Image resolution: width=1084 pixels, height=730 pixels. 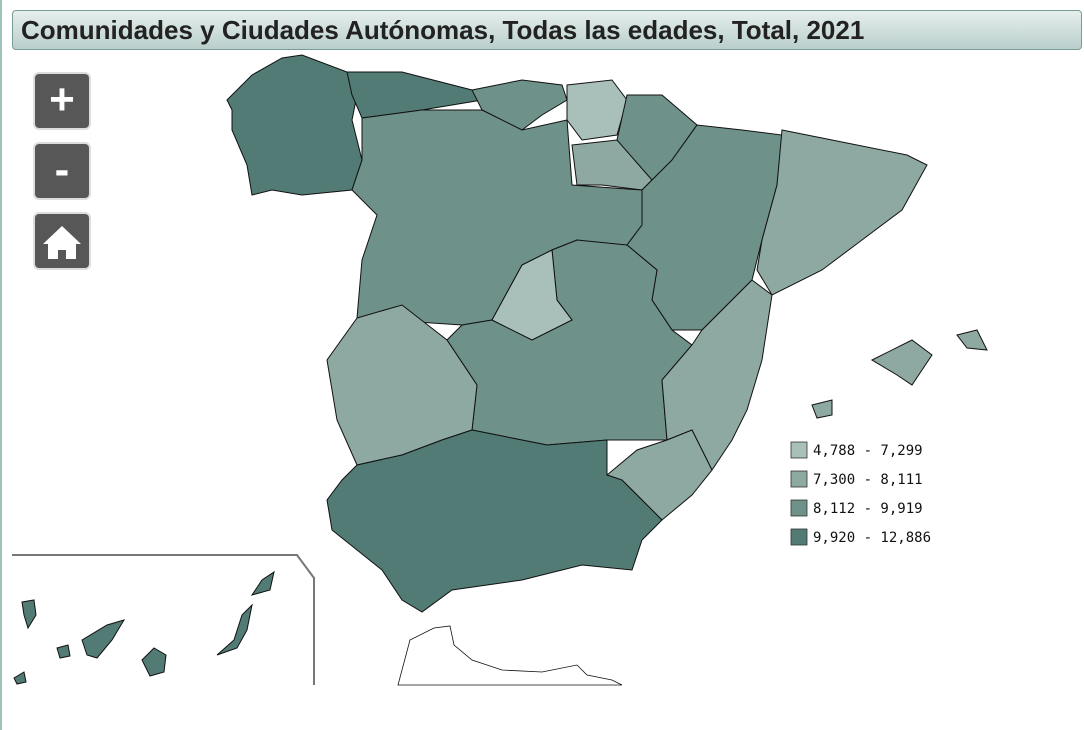 What do you see at coordinates (868, 451) in the screenshot?
I see `legend-label: 4,788 - 7,299` at bounding box center [868, 451].